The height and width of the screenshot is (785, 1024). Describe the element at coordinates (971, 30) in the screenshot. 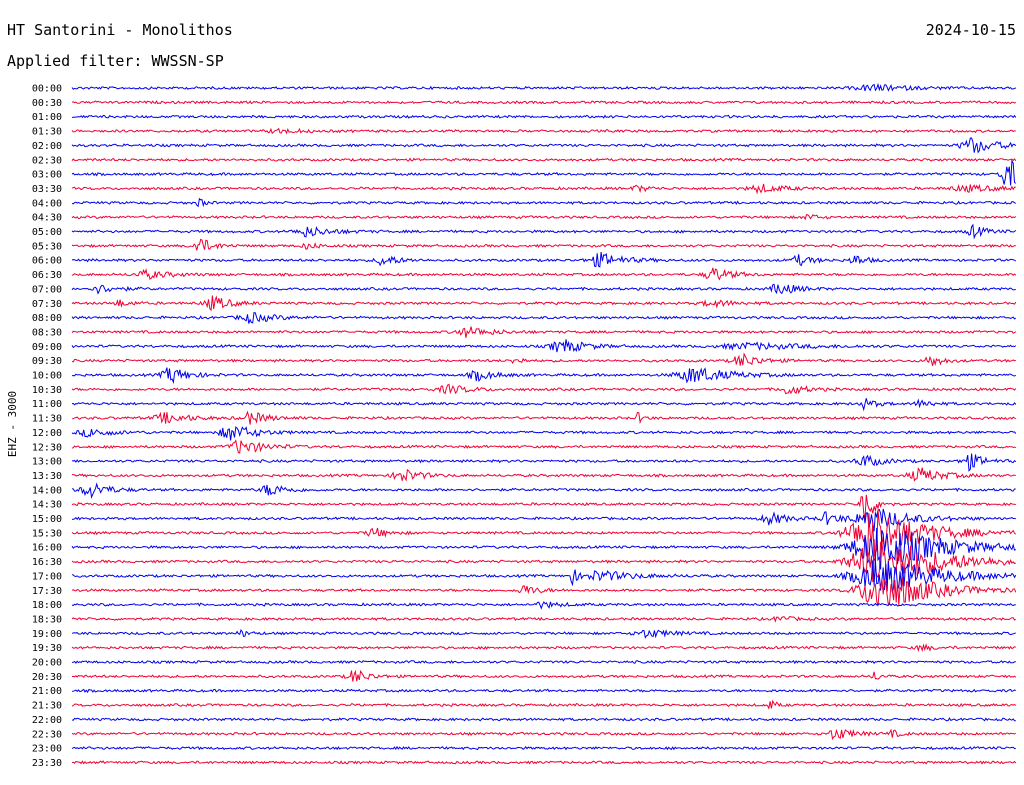

I see `chart-date: 2024-10-15` at that location.